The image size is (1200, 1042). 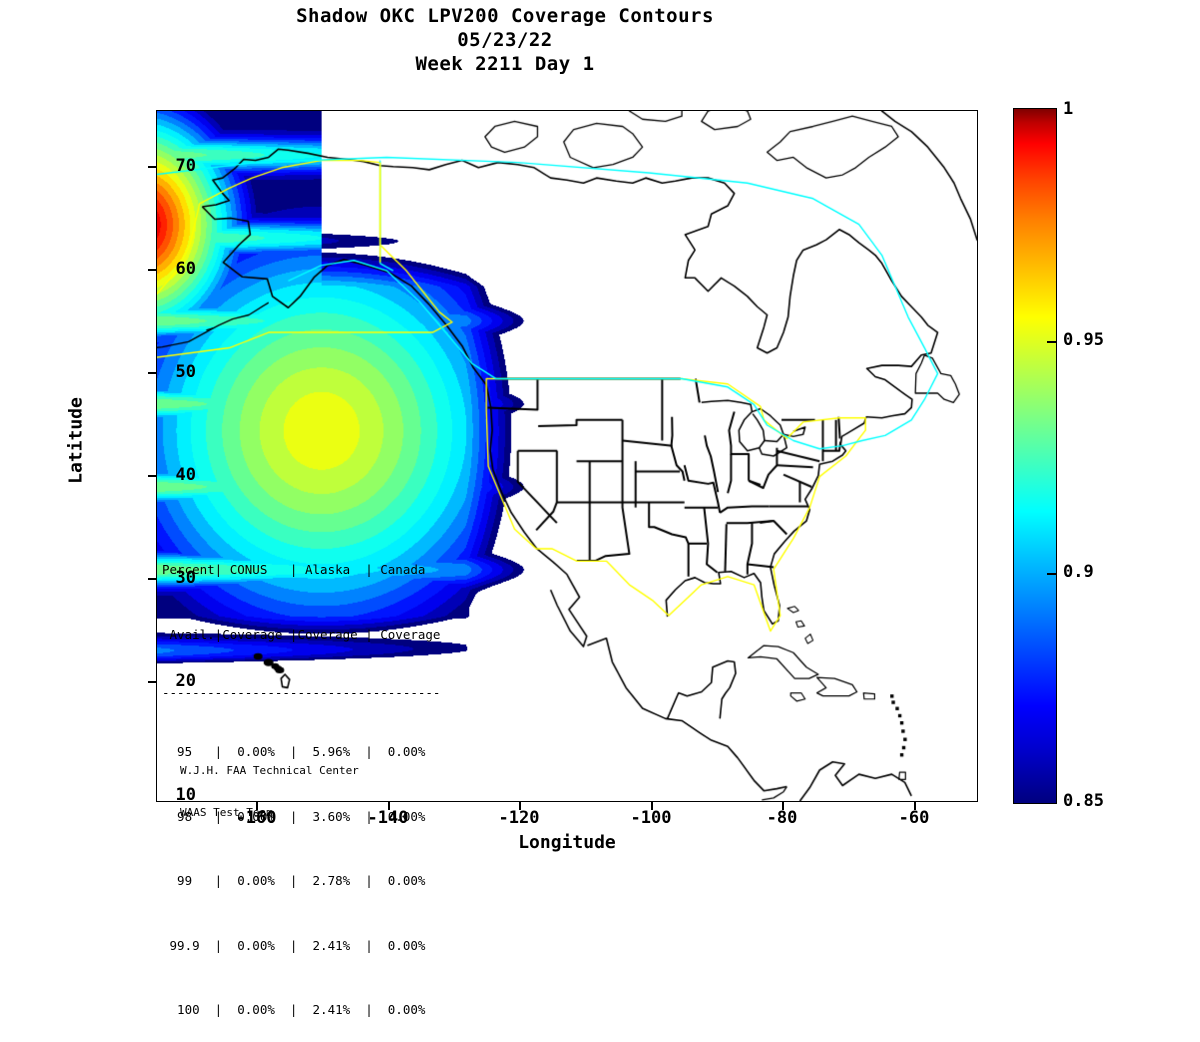 I want to click on stats-header-row-2: Avail.|Coverage |Coverage | Coverage, so click(x=301, y=634).